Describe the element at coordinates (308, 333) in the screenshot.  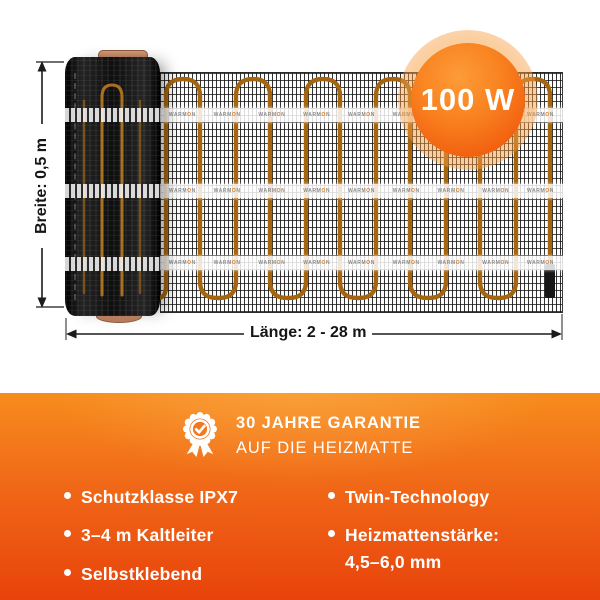
I see `length-dimension-label: Länge: 2 - 28 m` at that location.